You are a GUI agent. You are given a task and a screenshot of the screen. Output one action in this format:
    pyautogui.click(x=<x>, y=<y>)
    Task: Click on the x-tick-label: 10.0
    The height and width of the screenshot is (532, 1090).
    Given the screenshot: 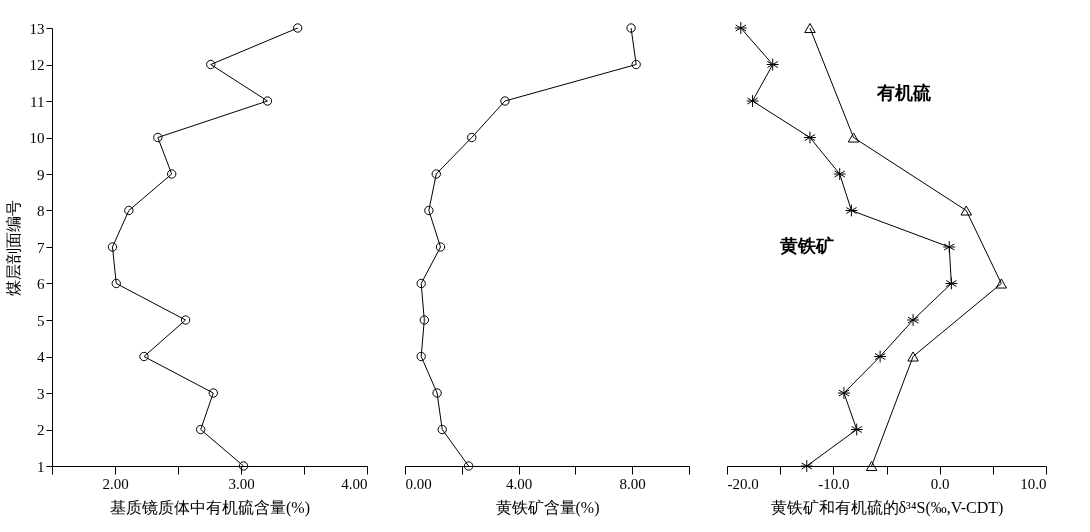 What is the action you would take?
    pyautogui.click(x=1033, y=483)
    